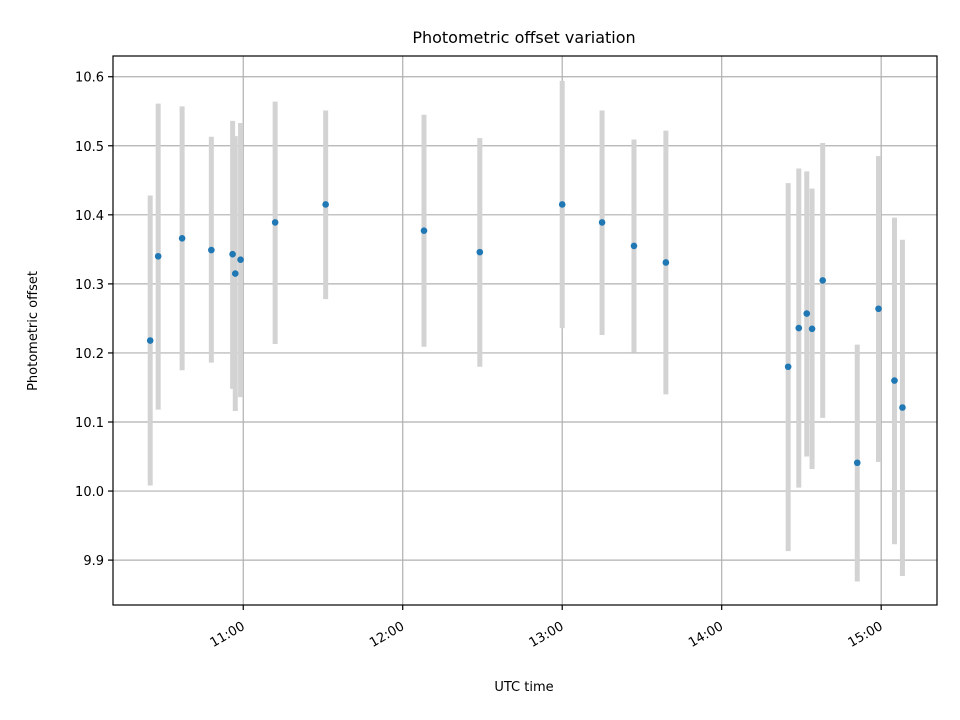 The height and width of the screenshot is (720, 960). What do you see at coordinates (523, 687) in the screenshot?
I see `x-axis-label: UTC time` at bounding box center [523, 687].